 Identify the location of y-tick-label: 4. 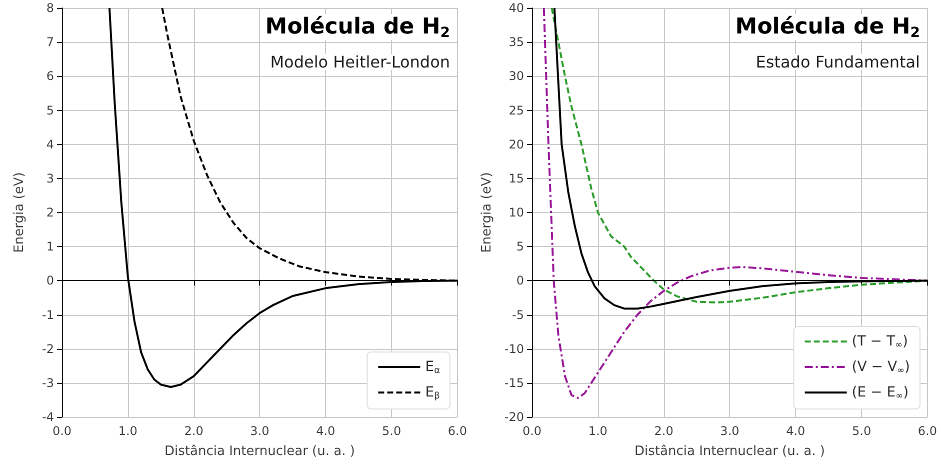
(50, 144).